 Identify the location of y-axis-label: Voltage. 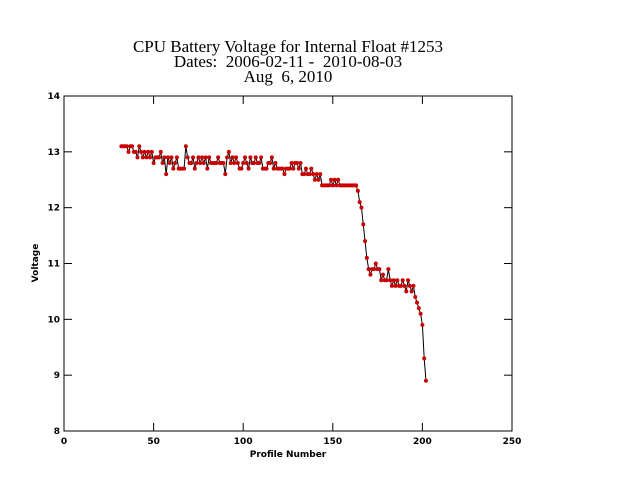
(36, 263).